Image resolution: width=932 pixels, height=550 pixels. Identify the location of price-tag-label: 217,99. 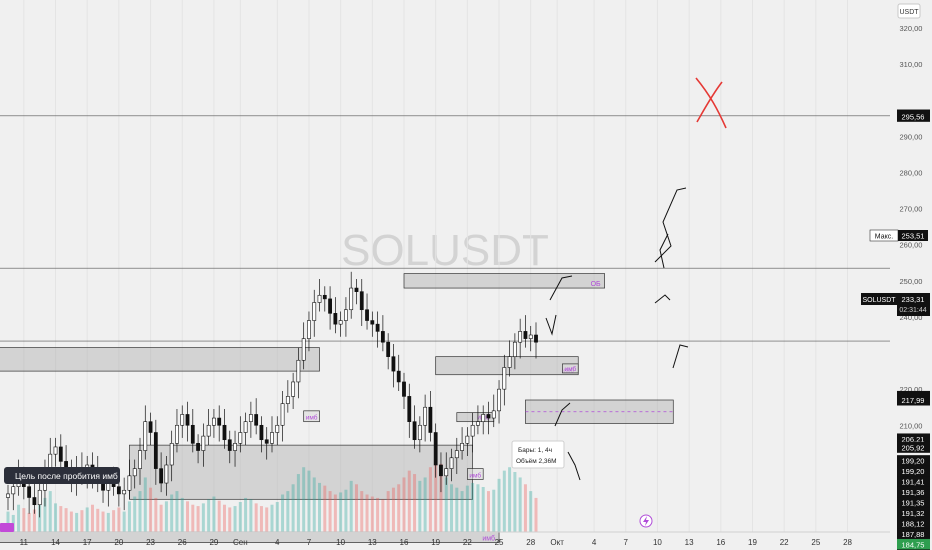
(913, 400).